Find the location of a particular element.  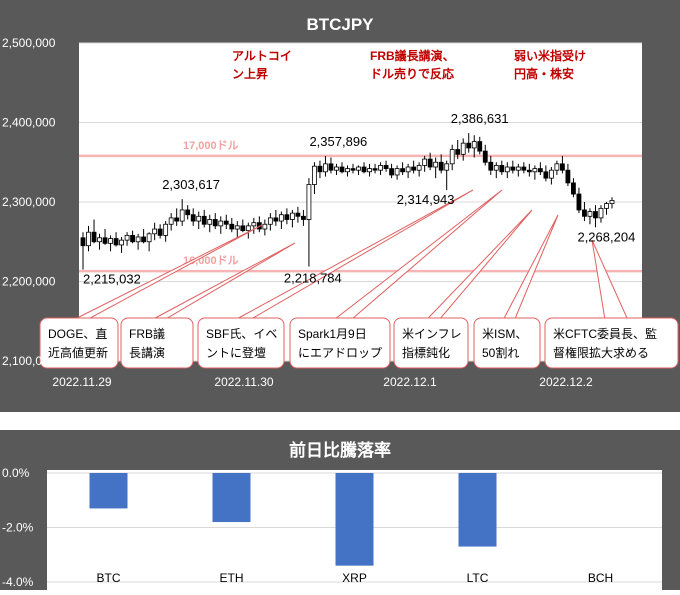

bar-y-tick-label: -4.0% is located at coordinates (18, 582).